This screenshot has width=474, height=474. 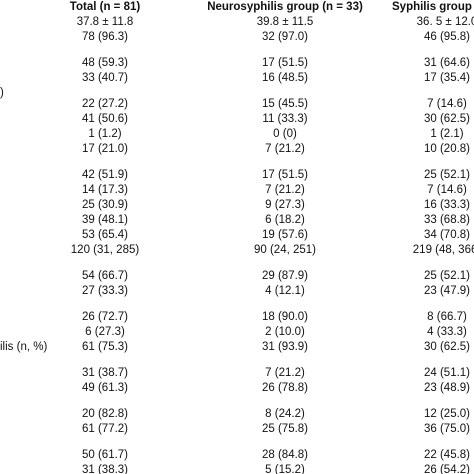 I want to click on row-label: ), so click(x=2, y=93).